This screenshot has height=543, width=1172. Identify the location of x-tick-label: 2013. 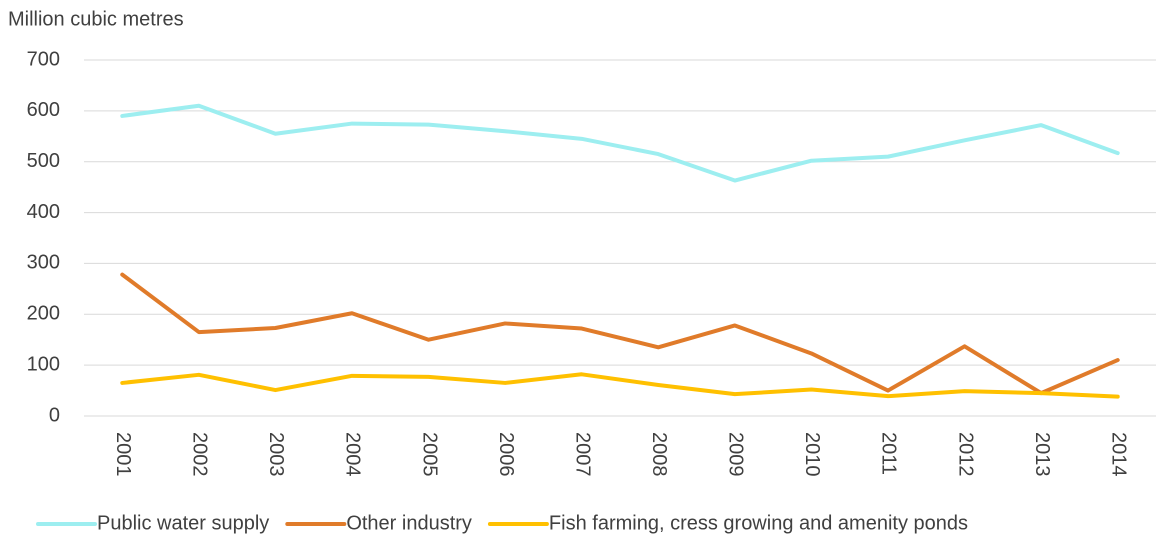
(1042, 454).